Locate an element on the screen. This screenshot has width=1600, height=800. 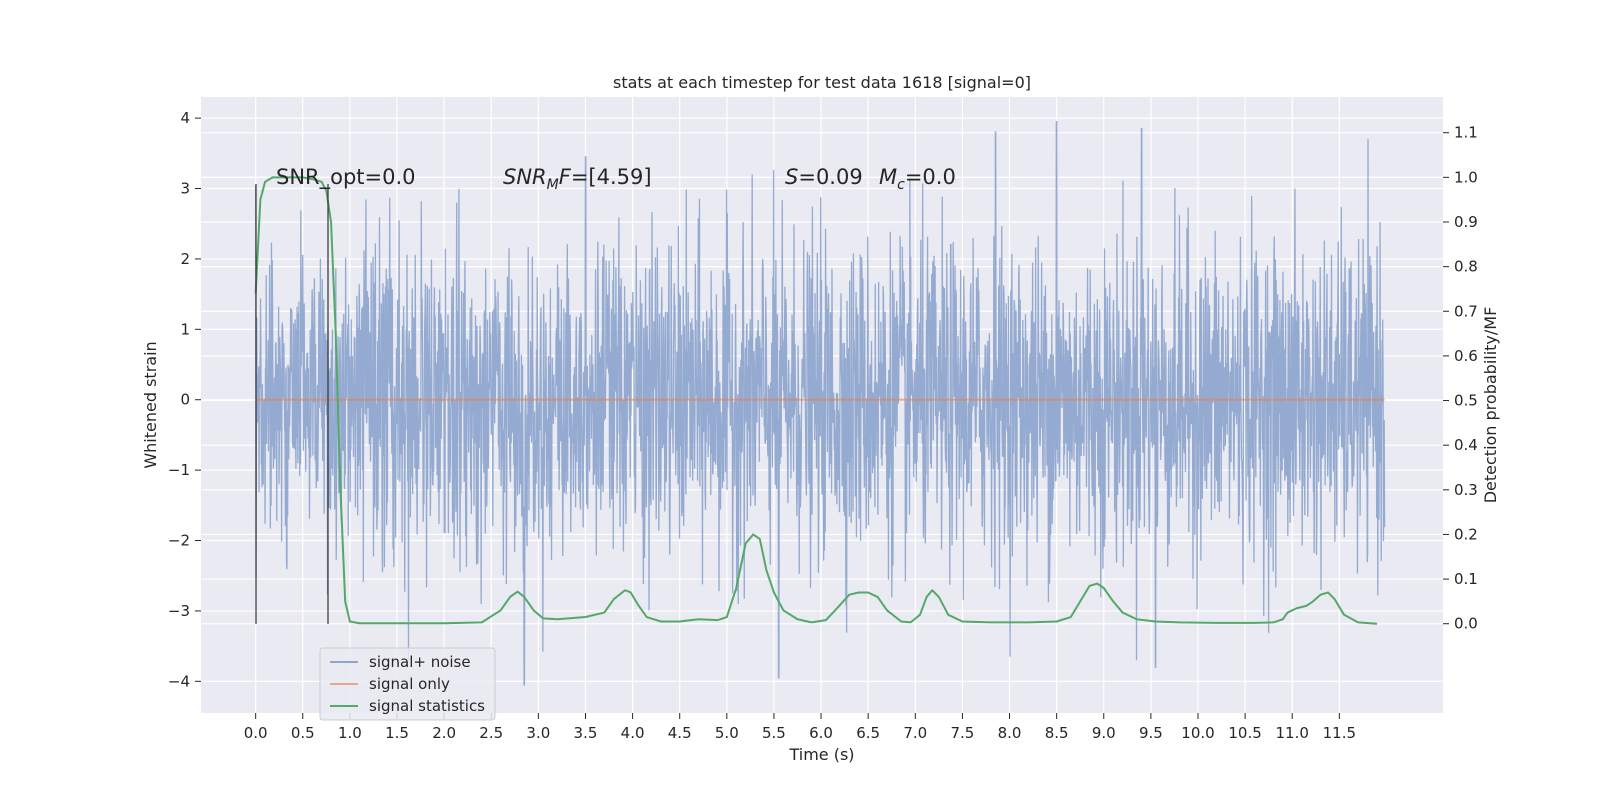
x-tick-label: 11.5 is located at coordinates (1339, 733).